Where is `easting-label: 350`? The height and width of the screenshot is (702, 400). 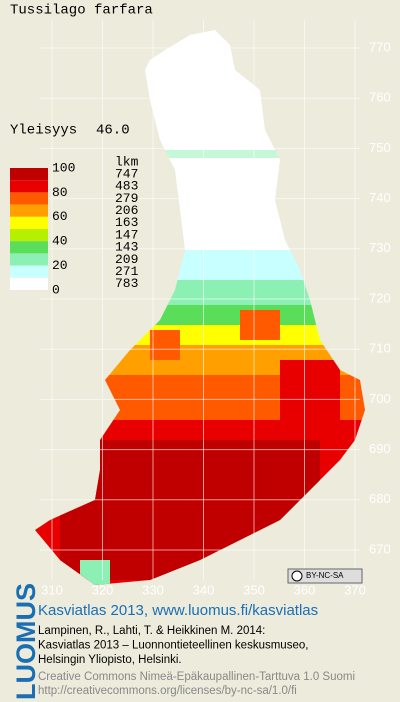
easting-label: 350 is located at coordinates (254, 589).